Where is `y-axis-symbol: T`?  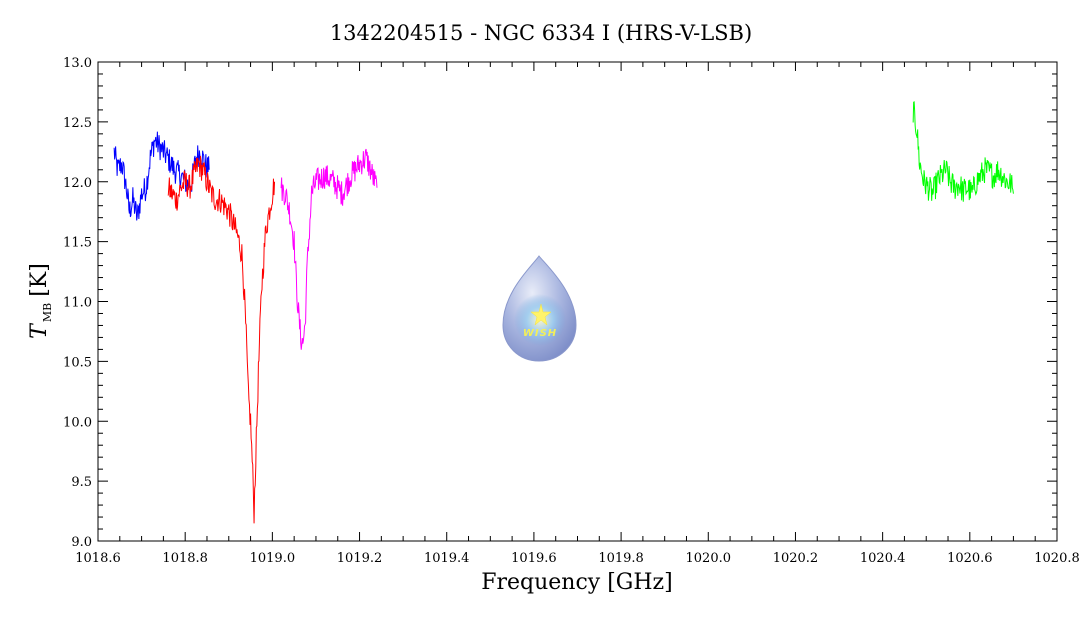 y-axis-symbol: T is located at coordinates (39, 330).